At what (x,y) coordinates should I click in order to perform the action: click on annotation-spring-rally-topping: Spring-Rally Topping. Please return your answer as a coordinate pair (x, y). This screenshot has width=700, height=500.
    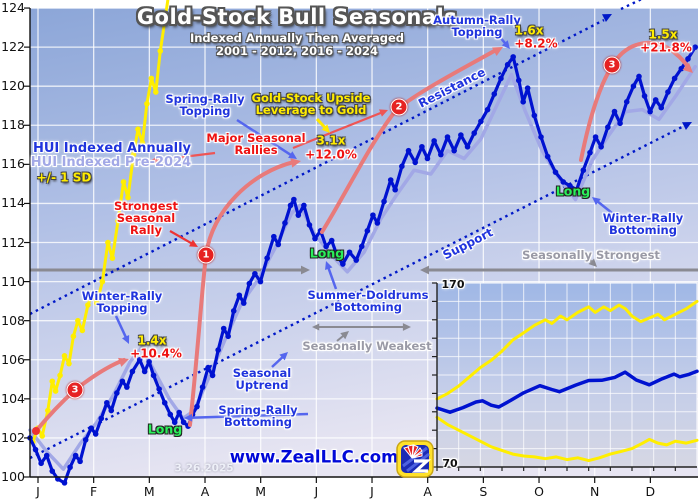
    Looking at the image, I should click on (205, 104).